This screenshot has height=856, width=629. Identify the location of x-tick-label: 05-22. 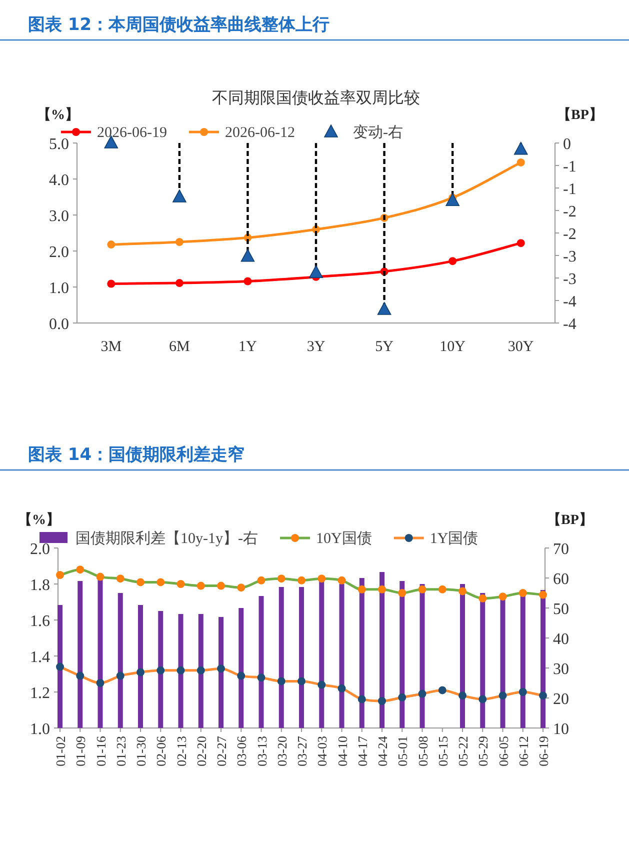
(463, 751).